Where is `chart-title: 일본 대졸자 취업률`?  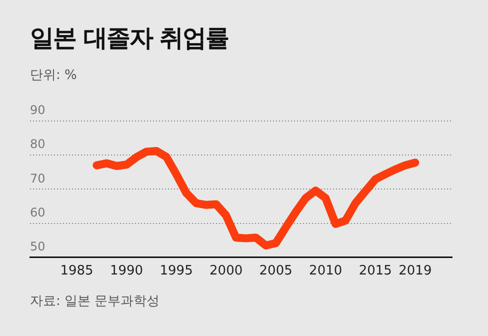 chart-title: 일본 대졸자 취업률 is located at coordinates (129, 38).